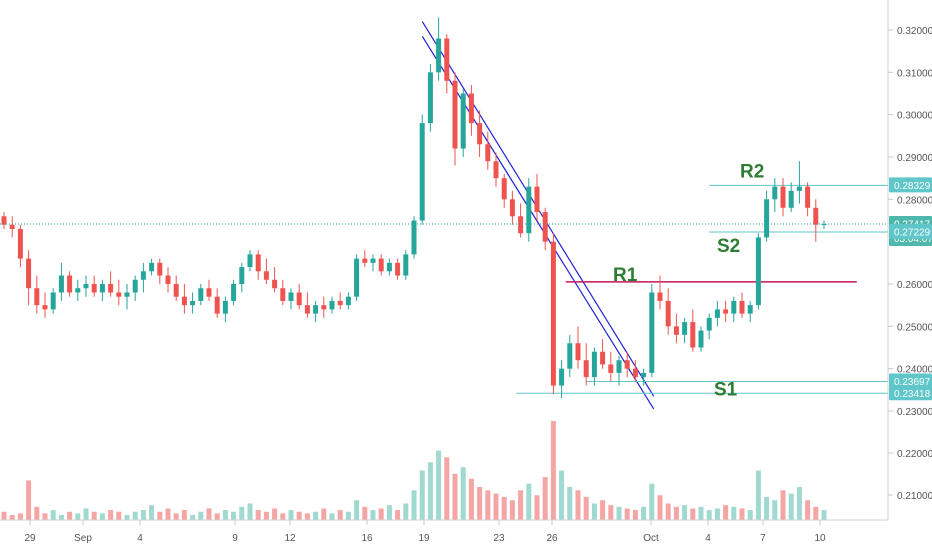 The height and width of the screenshot is (550, 932). What do you see at coordinates (425, 532) in the screenshot?
I see `time-axis: 29 Sep 4 9 12 16 19 23 26 Oct 4 7 10` at bounding box center [425, 532].